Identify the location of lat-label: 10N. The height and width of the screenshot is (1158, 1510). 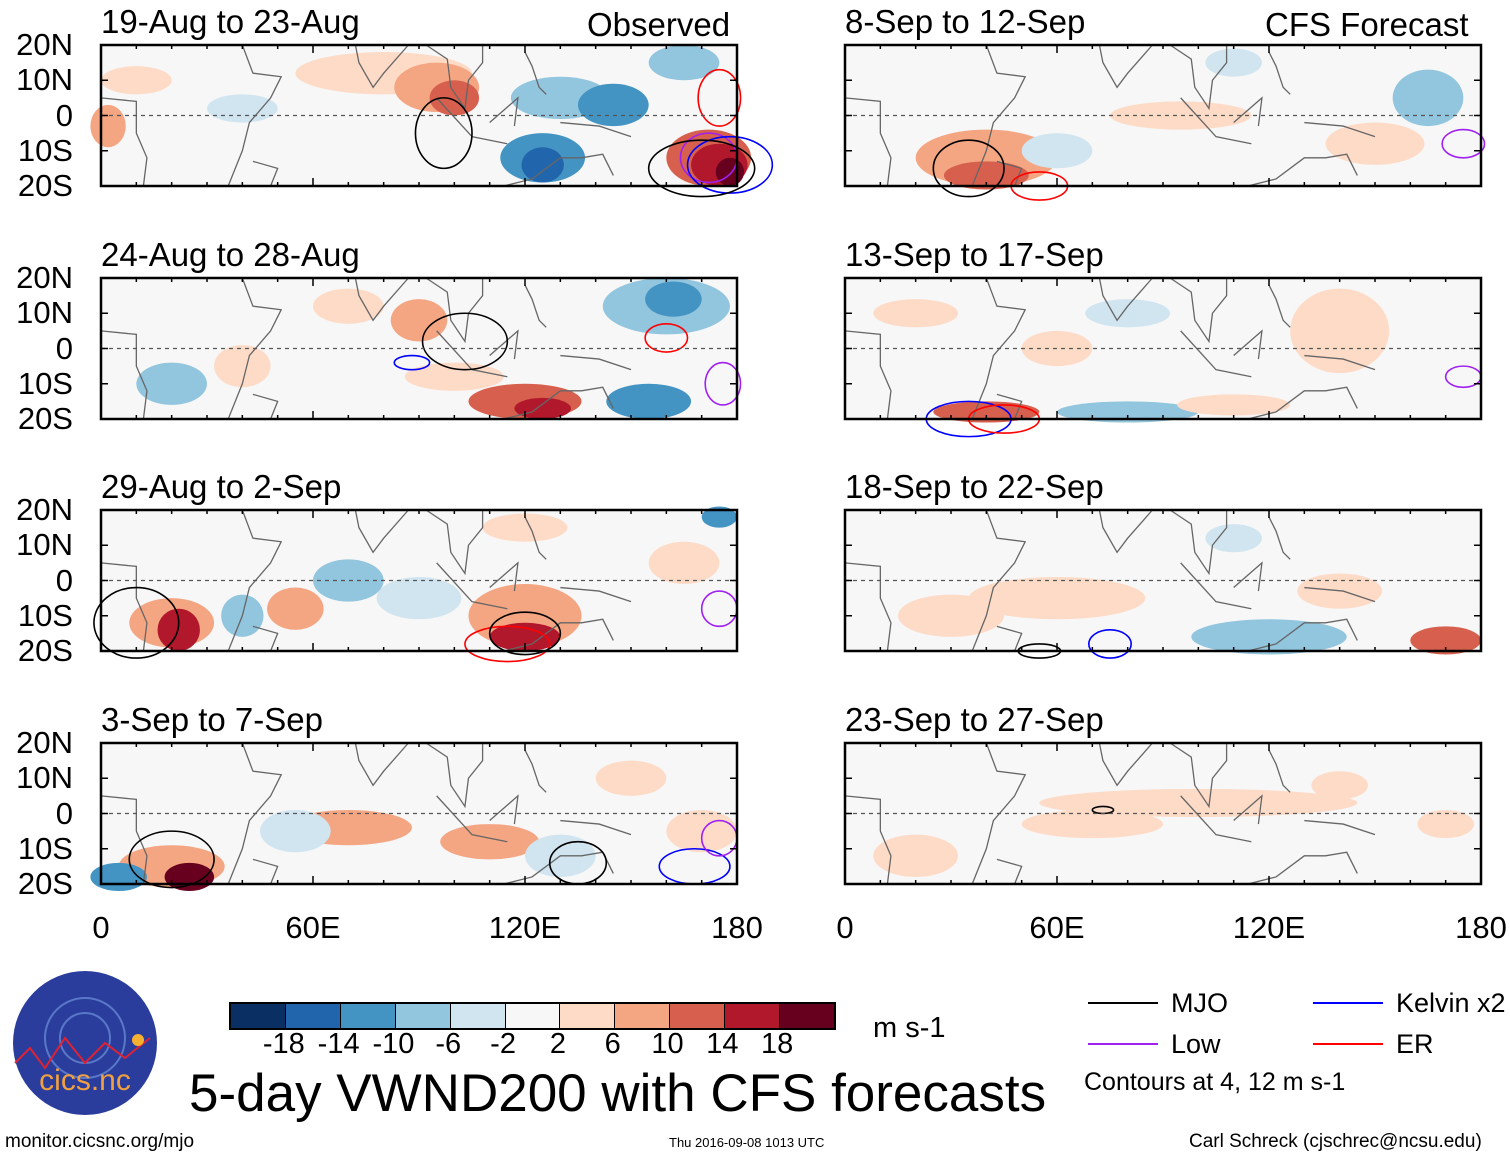
(44, 778).